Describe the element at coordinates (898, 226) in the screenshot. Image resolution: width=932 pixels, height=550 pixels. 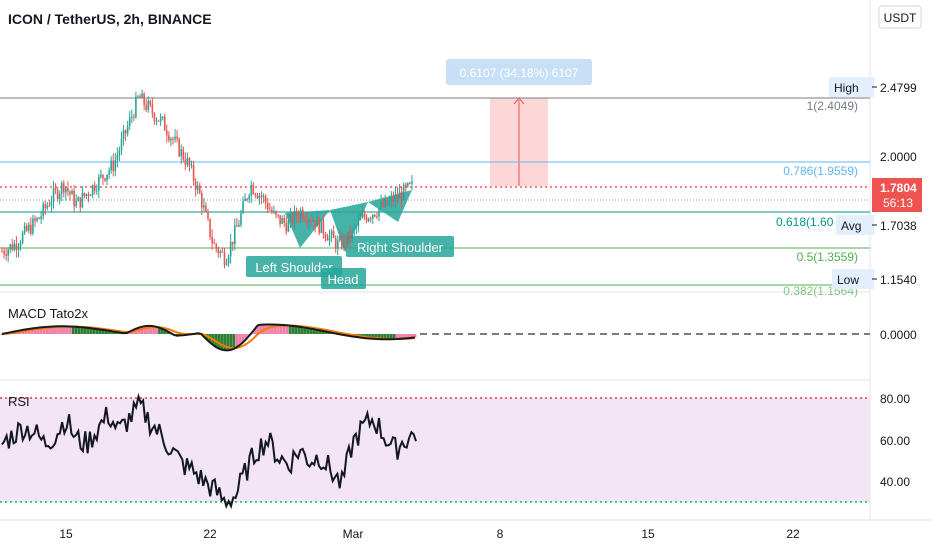
I see `avg-marker-value: 1.7038` at that location.